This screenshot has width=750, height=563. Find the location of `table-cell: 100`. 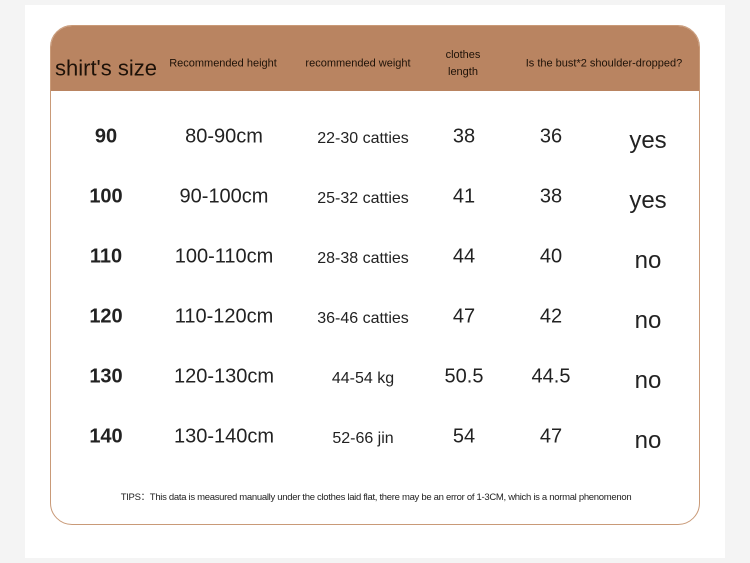

table-cell: 100 is located at coordinates (106, 196).